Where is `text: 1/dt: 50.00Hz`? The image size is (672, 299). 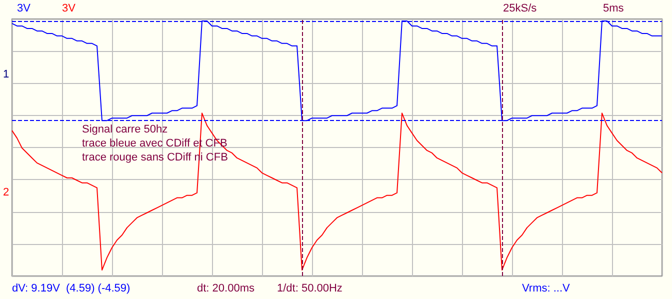
text: 1/dt: 50.00Hz is located at coordinates (309, 288).